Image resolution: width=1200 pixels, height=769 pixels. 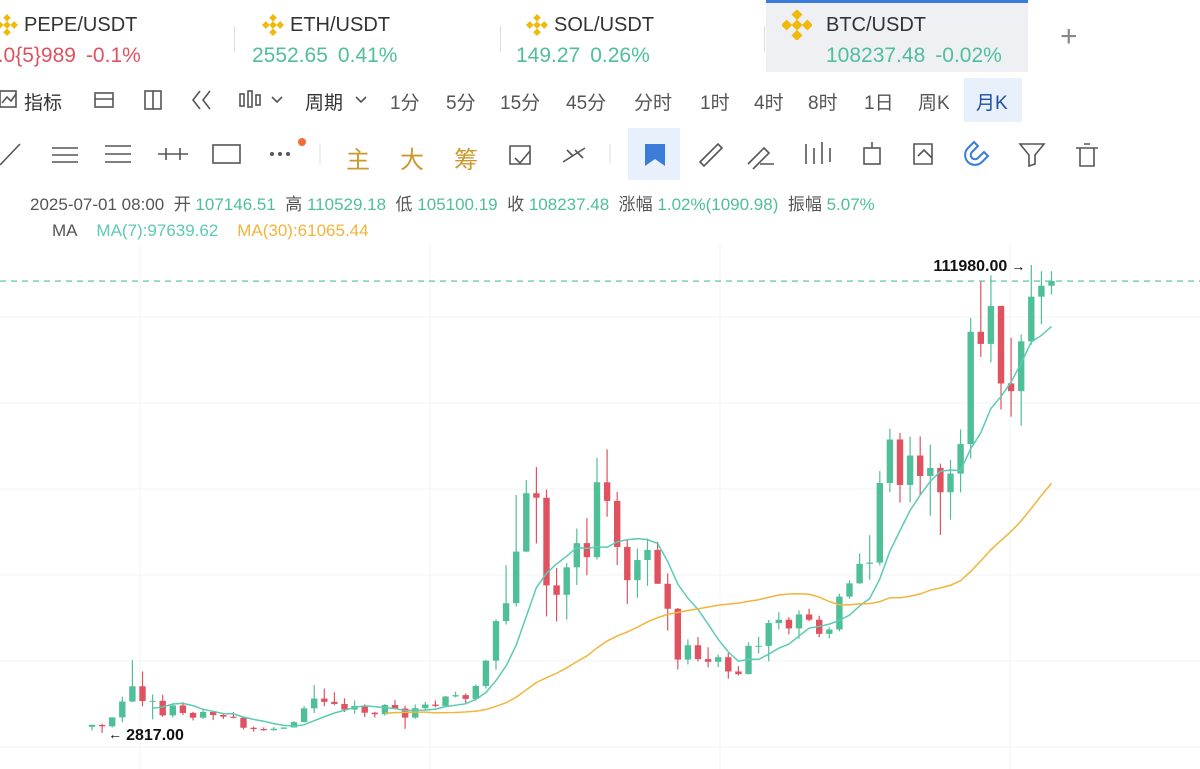 I want to click on interval-button: 1时, so click(x=715, y=103).